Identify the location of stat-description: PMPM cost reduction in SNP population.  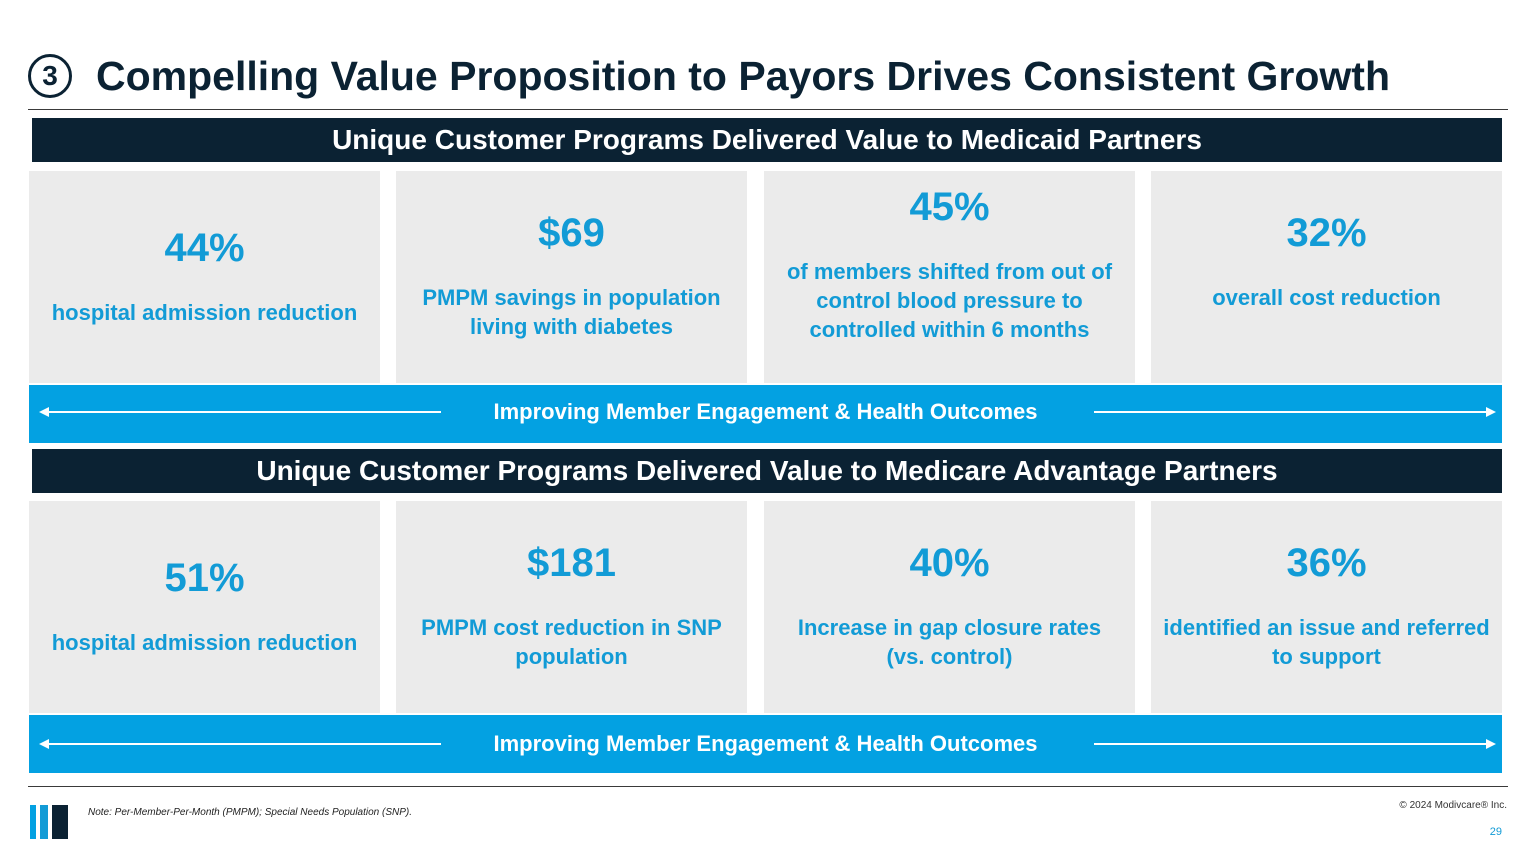
(571, 642).